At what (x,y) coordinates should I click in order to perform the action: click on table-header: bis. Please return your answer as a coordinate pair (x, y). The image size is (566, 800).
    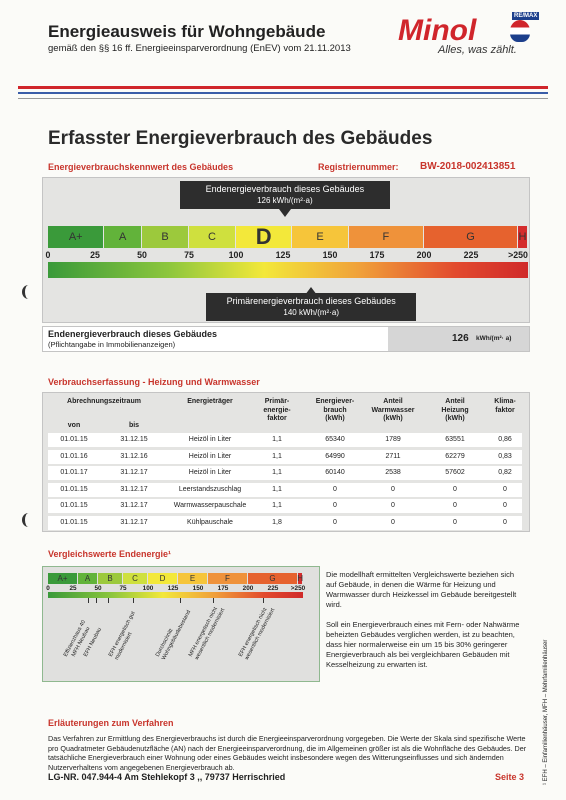
    Looking at the image, I should click on (134, 425).